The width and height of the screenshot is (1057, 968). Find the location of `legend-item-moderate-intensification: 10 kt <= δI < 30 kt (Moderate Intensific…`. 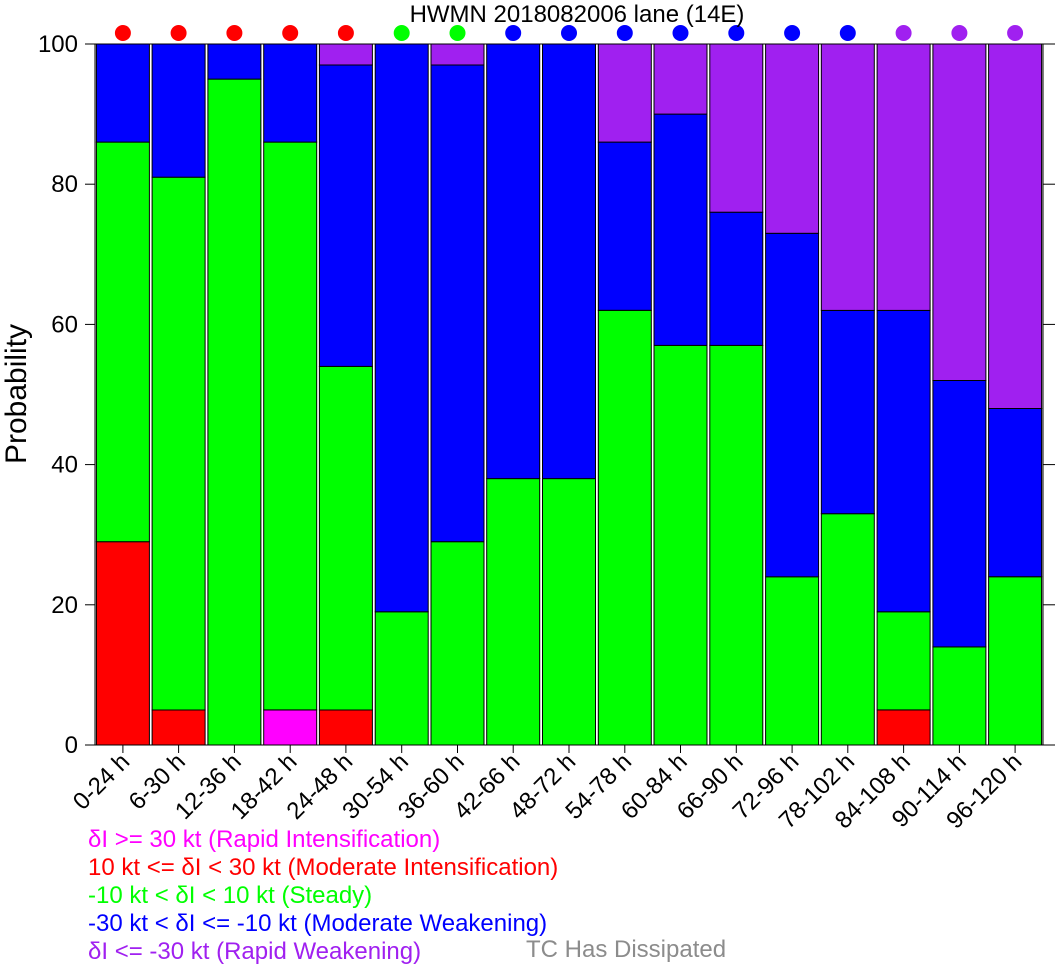

legend-item-moderate-intensification: 10 kt <= δI < 30 kt (Moderate Intensific… is located at coordinates (323, 867).